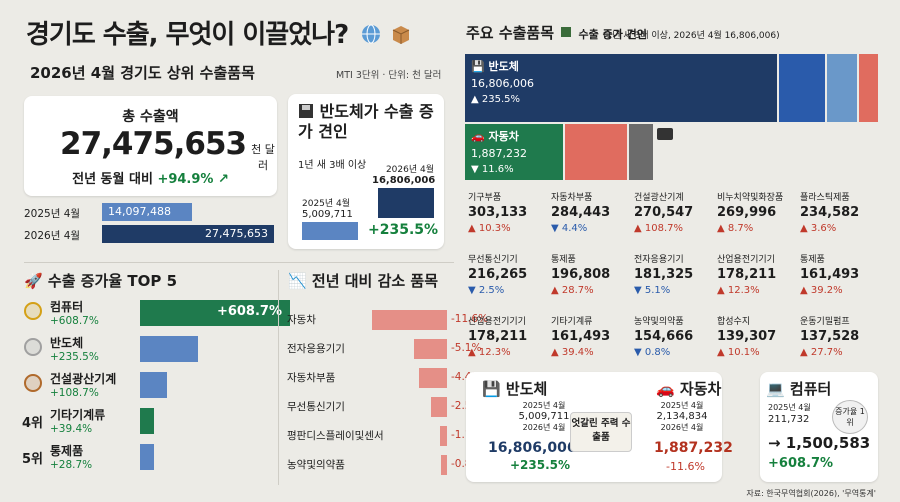 This screenshot has height=502, width=900. What do you see at coordinates (735, 228) in the screenshot?
I see `item-pct: ▲ 8.7%` at bounding box center [735, 228].